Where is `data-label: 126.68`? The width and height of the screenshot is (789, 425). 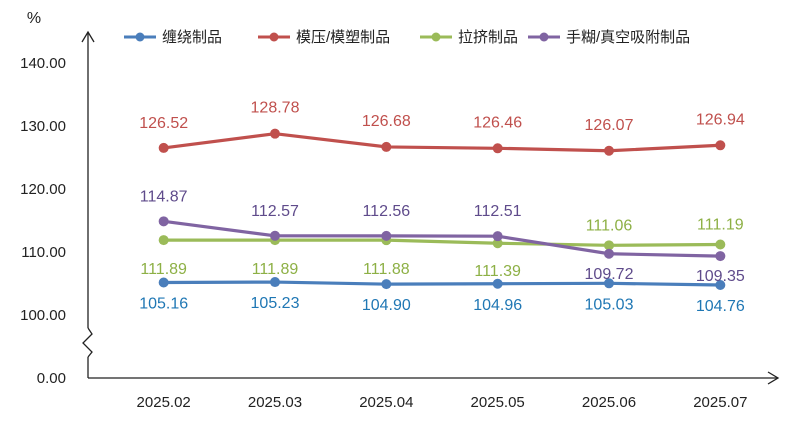 data-label: 126.68 is located at coordinates (386, 121).